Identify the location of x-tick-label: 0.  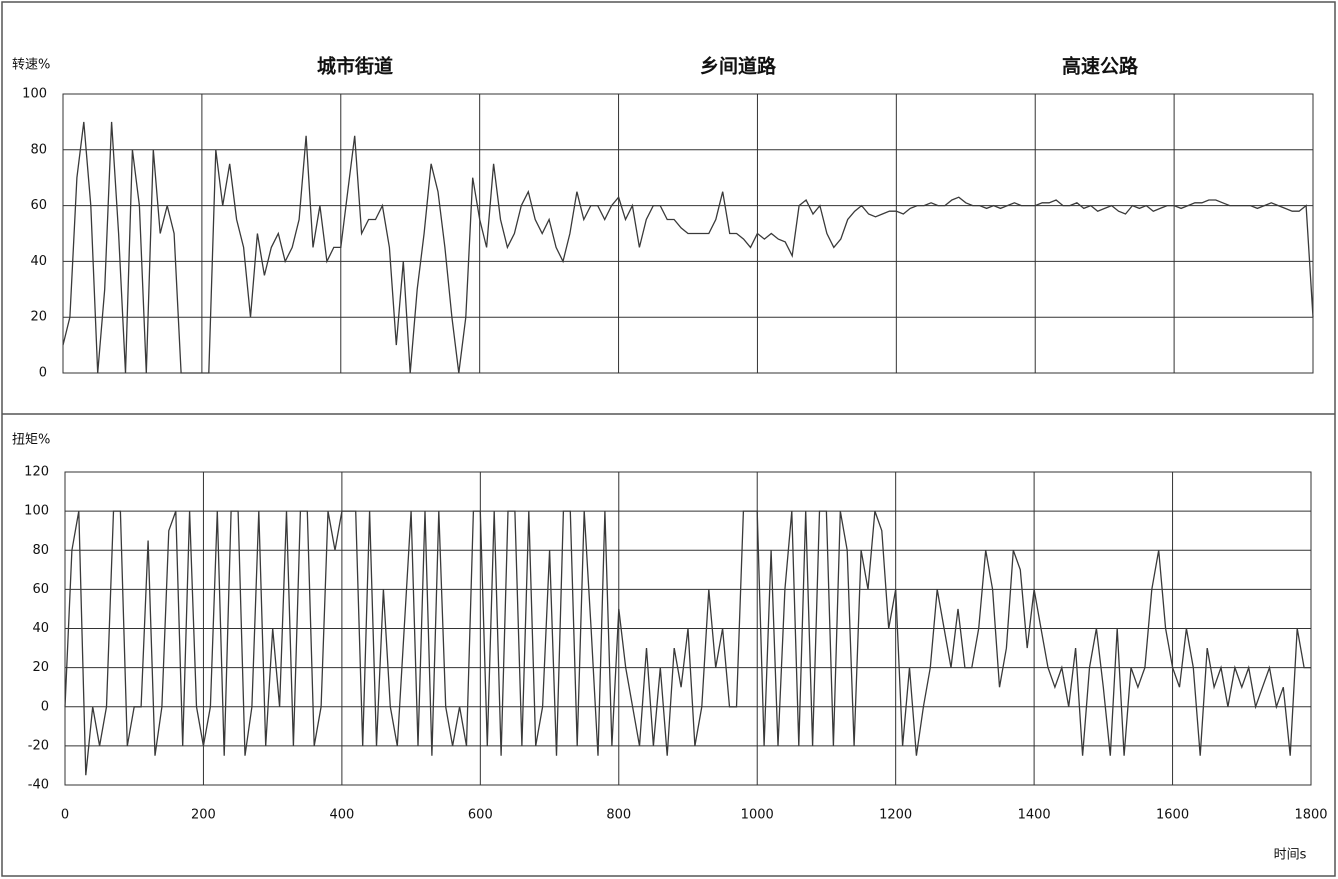
(65, 815).